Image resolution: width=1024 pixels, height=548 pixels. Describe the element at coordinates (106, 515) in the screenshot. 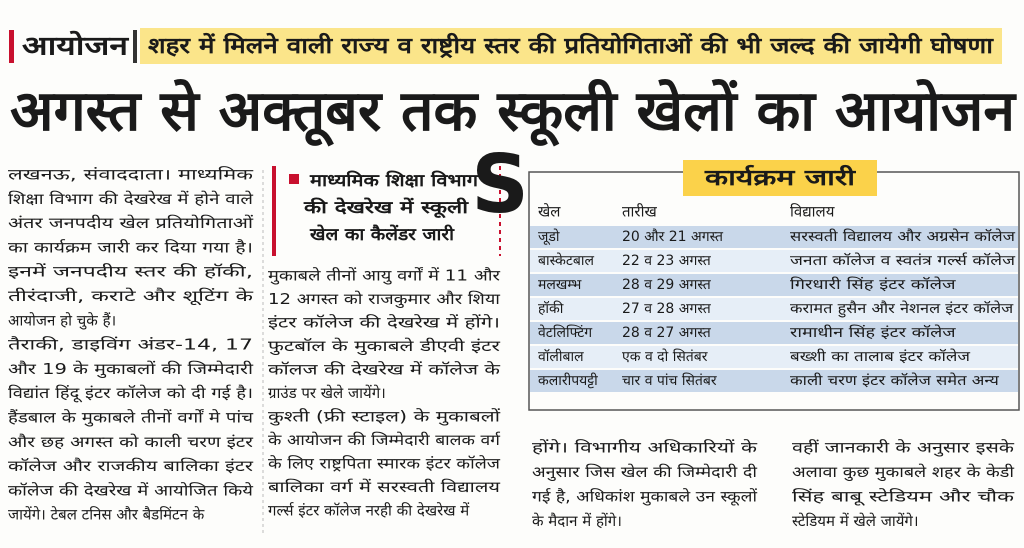

I see `body-line: जायेंगे। टेबल टनिस और बैडमिंटन के` at that location.